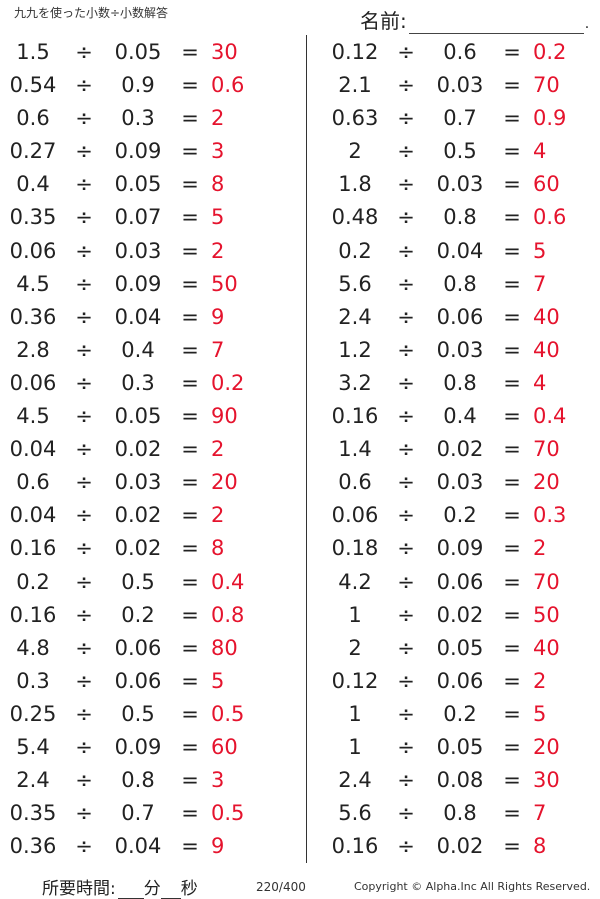 This screenshot has height=899, width=600. Describe the element at coordinates (150, 681) in the screenshot. I see `problem-row: 0.3 ÷ 0.06 = 5` at that location.